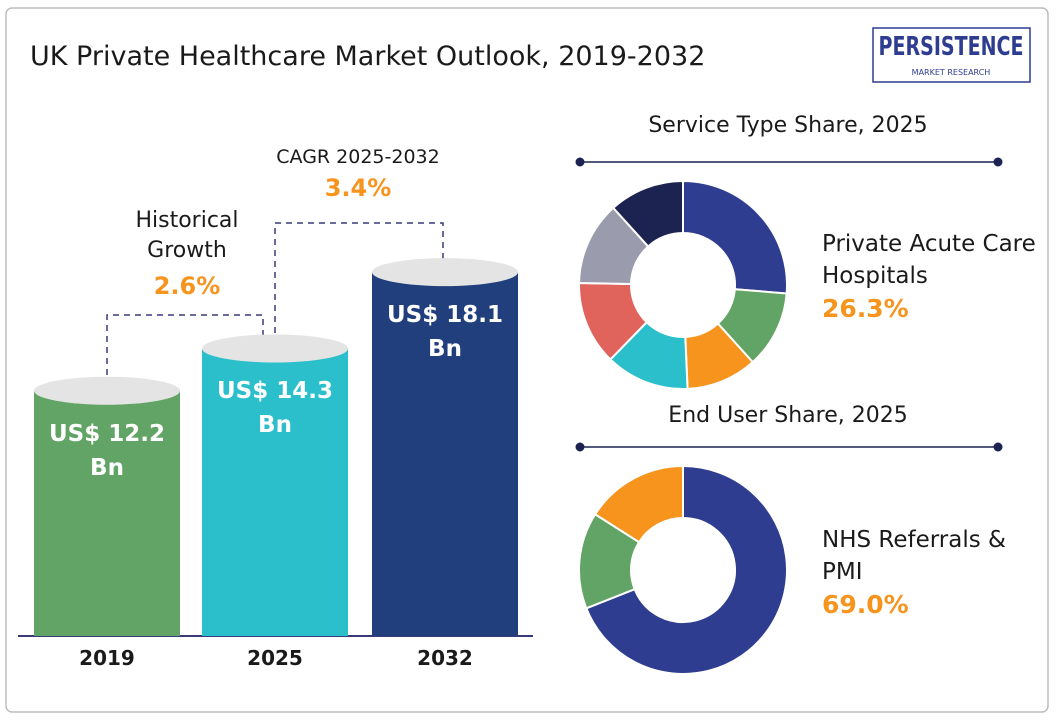 The width and height of the screenshot is (1056, 720). I want to click on pie-value-label: 69.0%, so click(865, 604).